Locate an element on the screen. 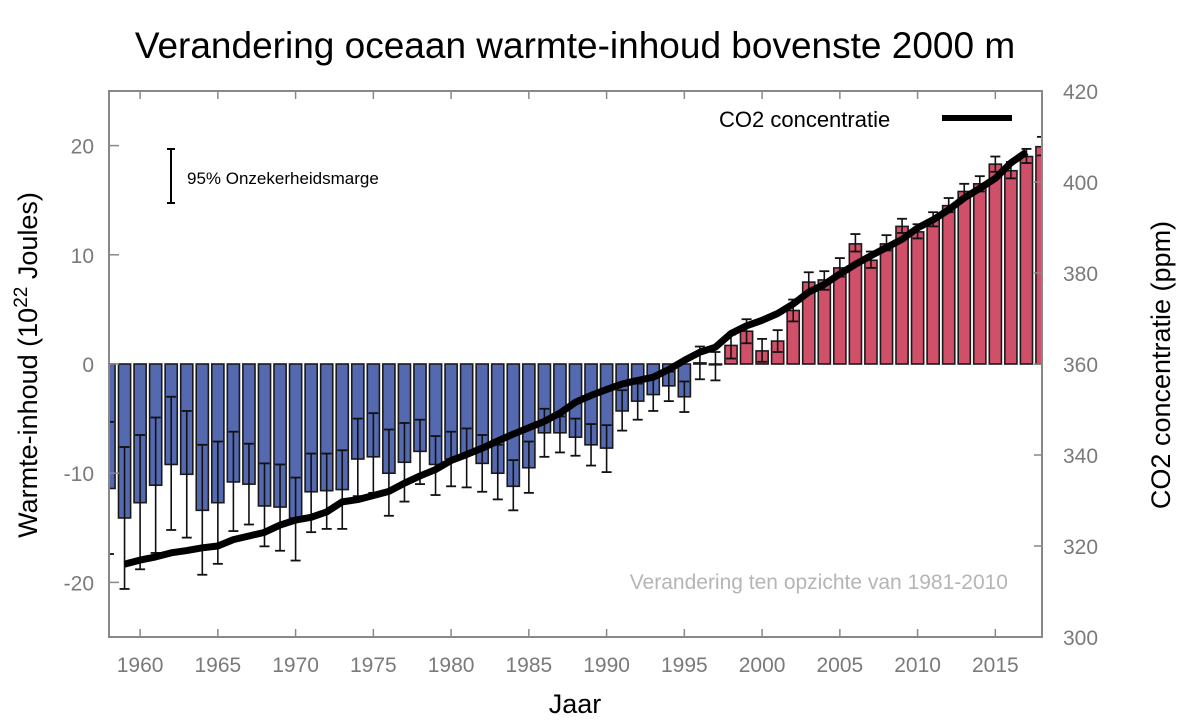 The image size is (1200, 720). y2-tick-label: 400 is located at coordinates (1080, 183).